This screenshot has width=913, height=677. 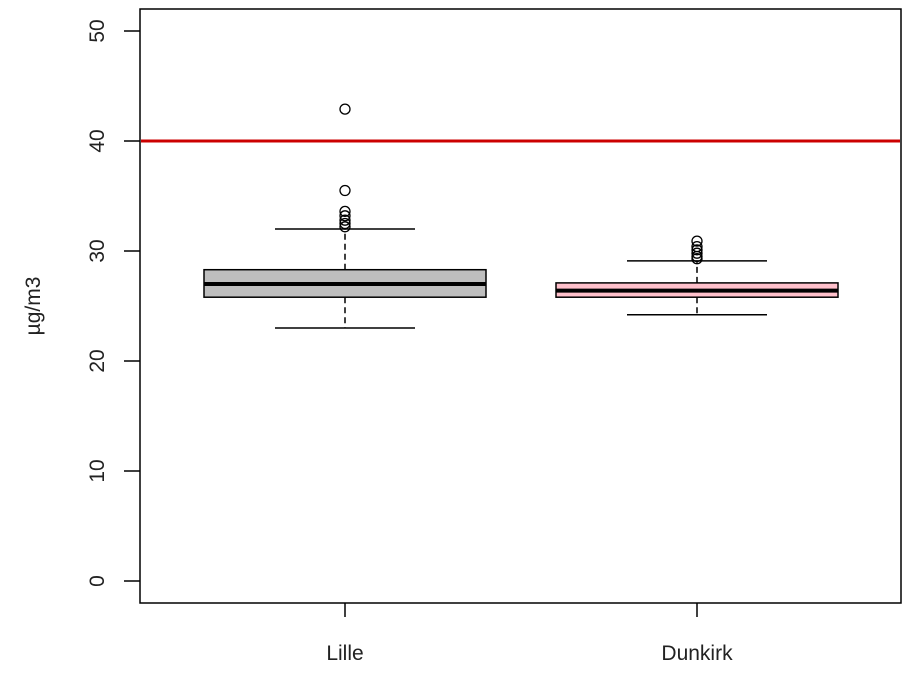 I want to click on y-tick-label: 30, so click(x=97, y=250).